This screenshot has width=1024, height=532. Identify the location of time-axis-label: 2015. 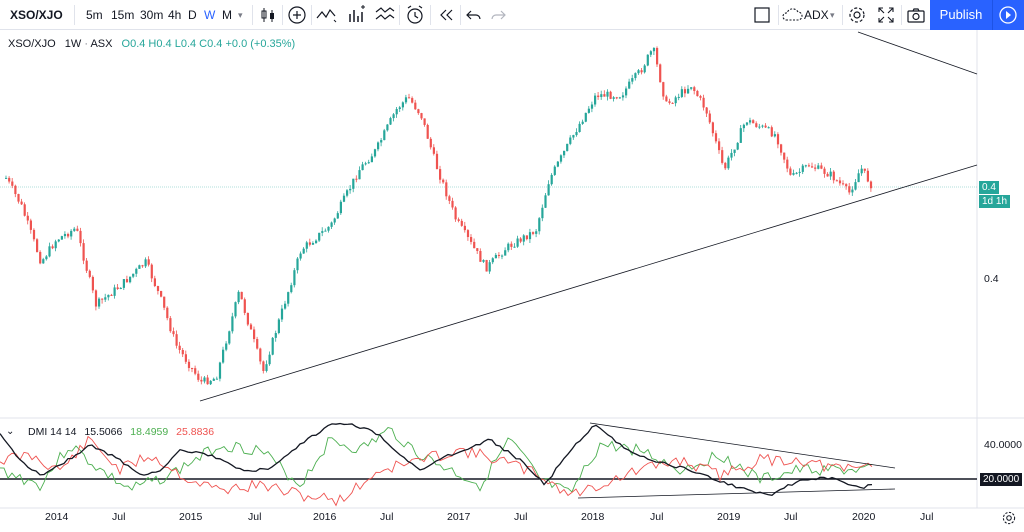
(191, 517).